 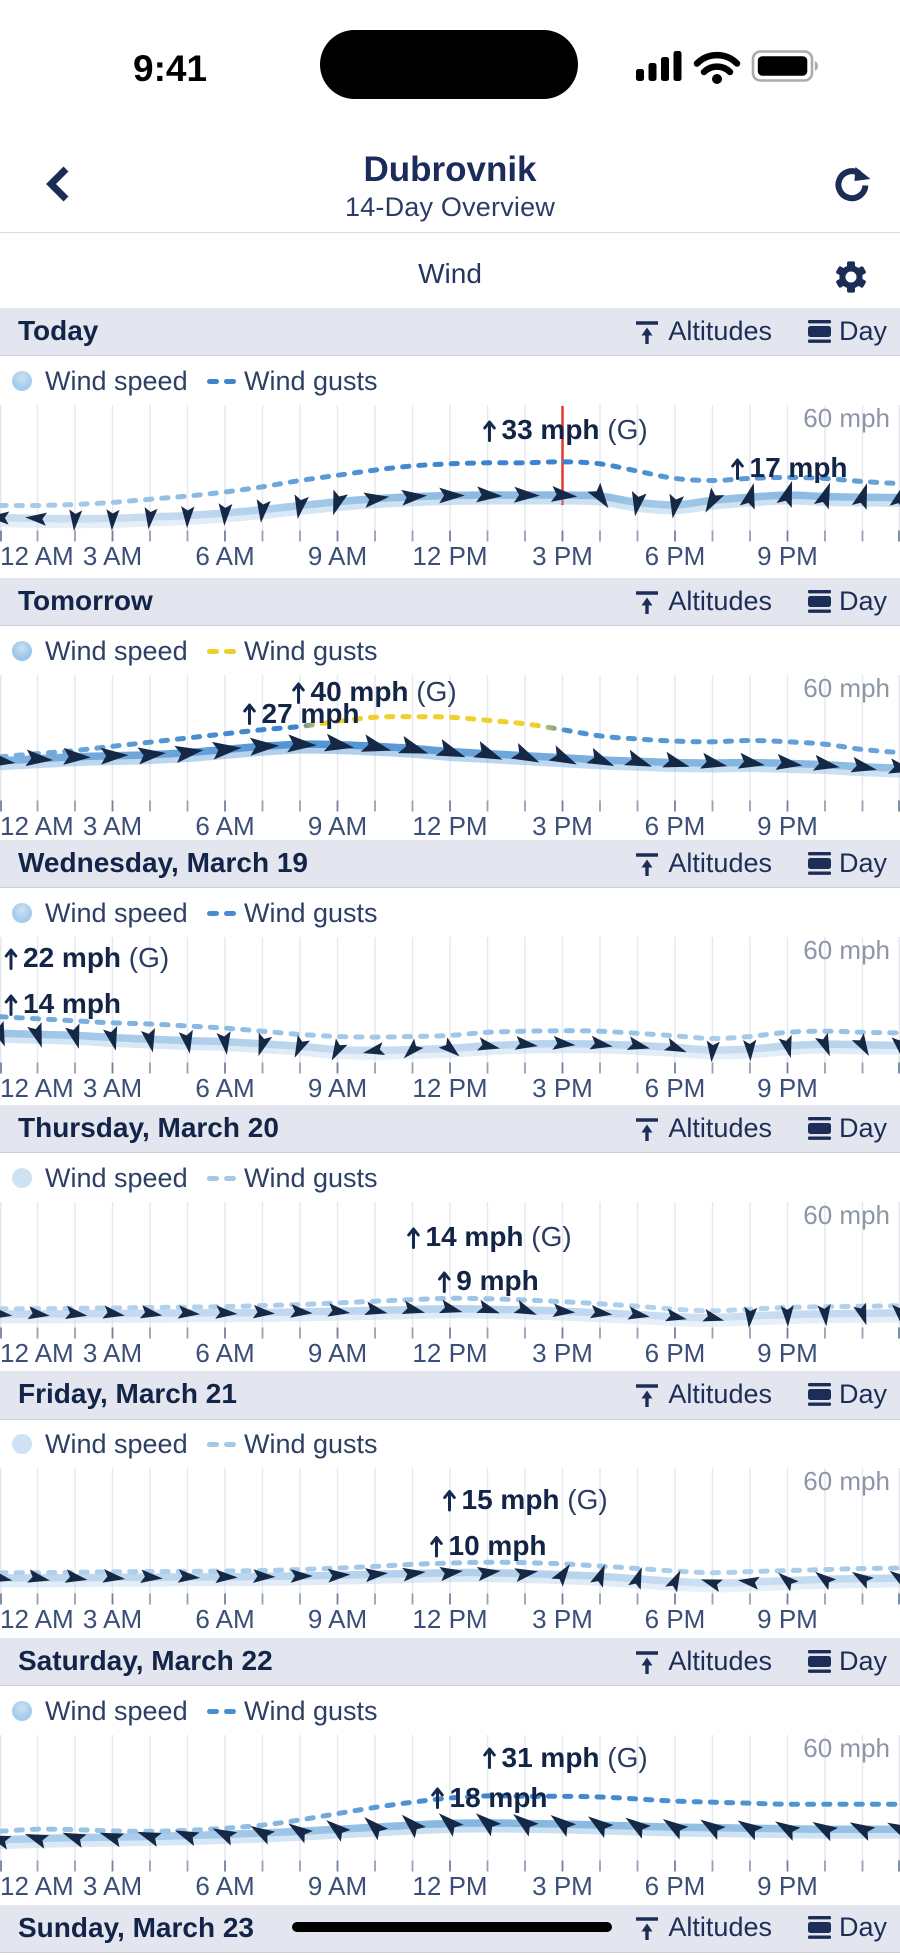 I want to click on svg-text: 31 mph (G), so click(x=575, y=1757).